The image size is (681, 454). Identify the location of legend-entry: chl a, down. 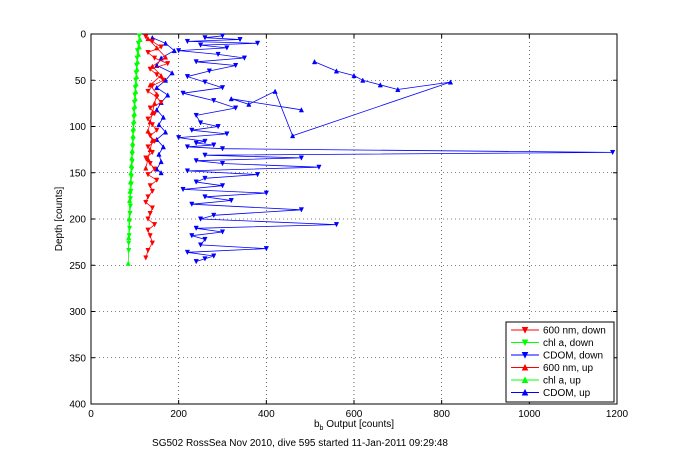
(552, 343).